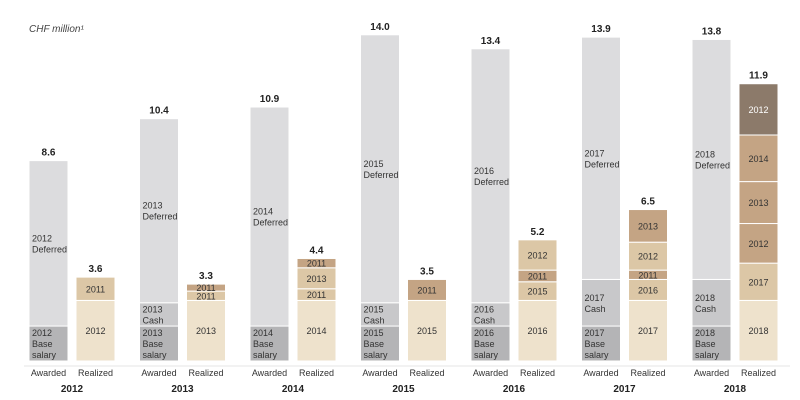  What do you see at coordinates (624, 389) in the screenshot?
I see `year-label: 2017` at bounding box center [624, 389].